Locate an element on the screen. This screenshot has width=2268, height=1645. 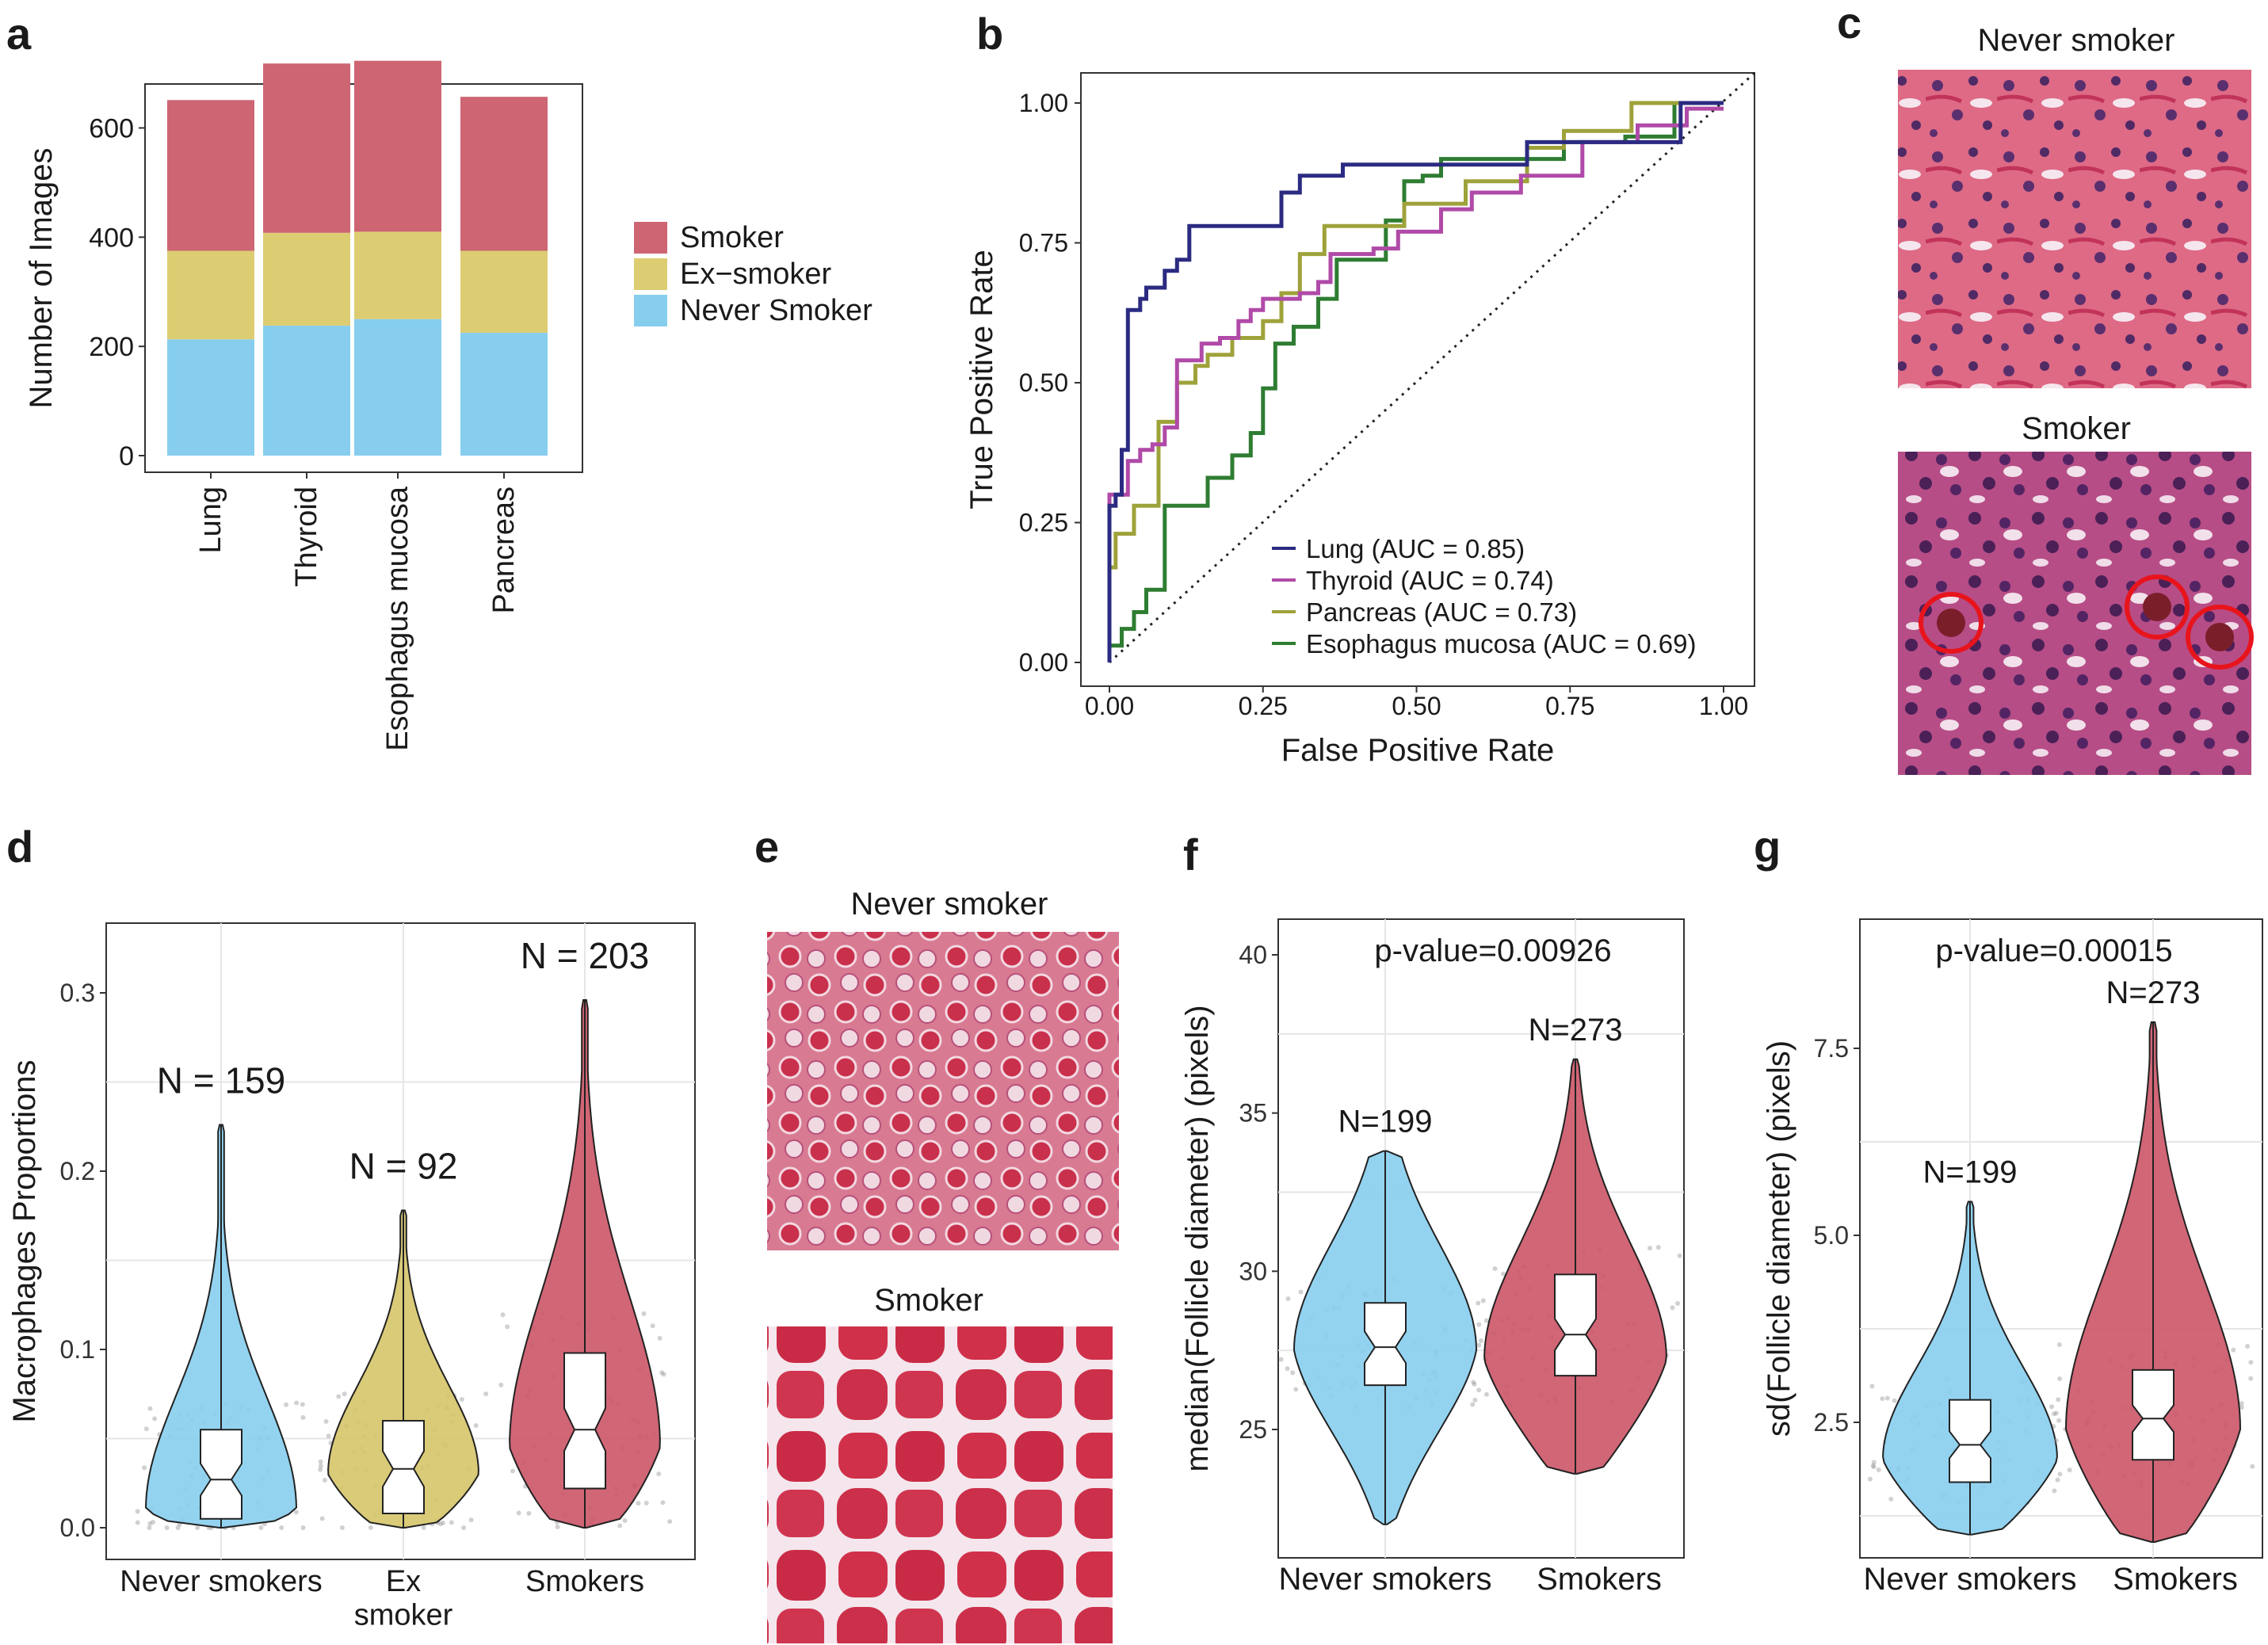
x-tick-label: Smokers is located at coordinates (1599, 1580).